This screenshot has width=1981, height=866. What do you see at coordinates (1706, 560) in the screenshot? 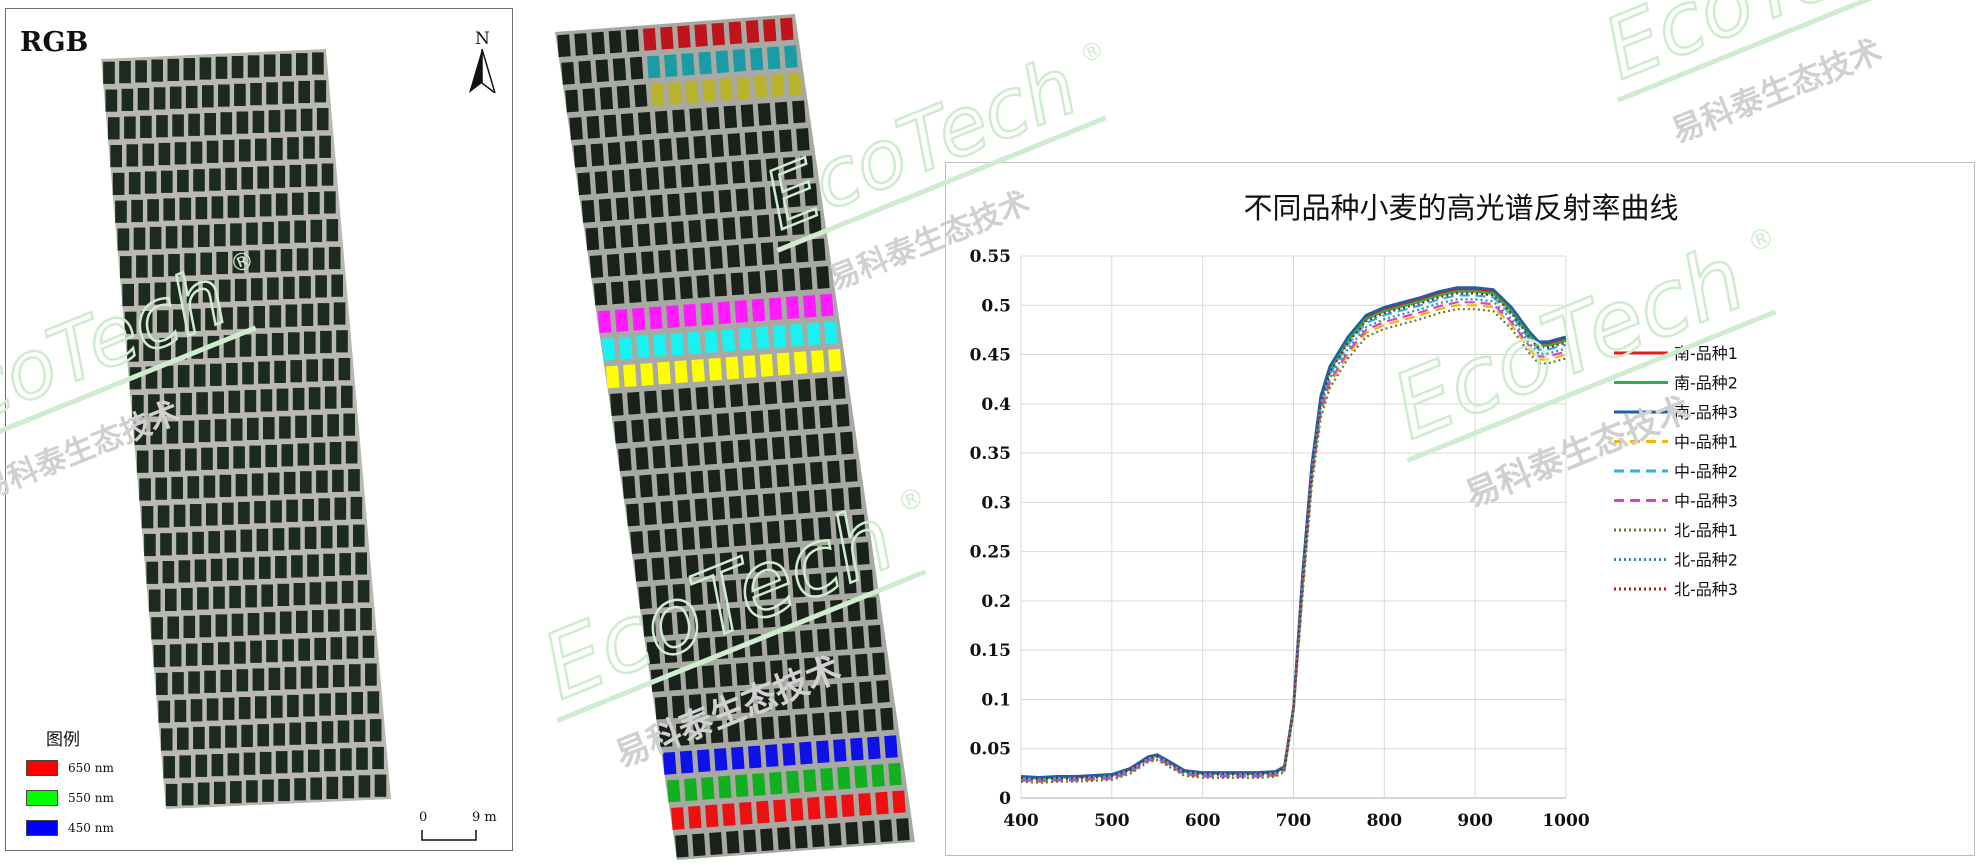
I see `legend-label: 北-品种2` at bounding box center [1706, 560].